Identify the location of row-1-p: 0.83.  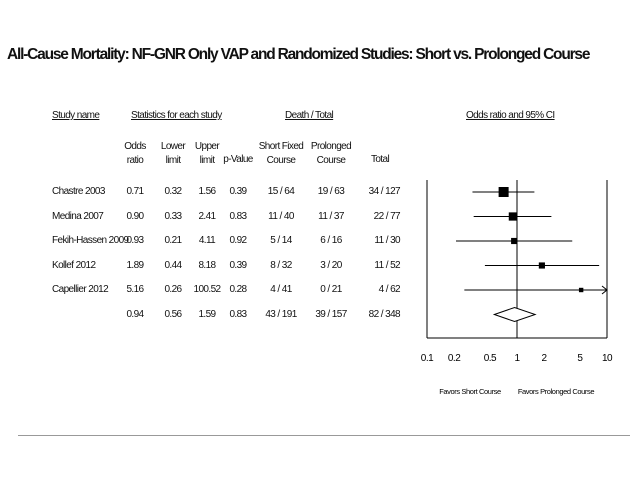
(238, 216).